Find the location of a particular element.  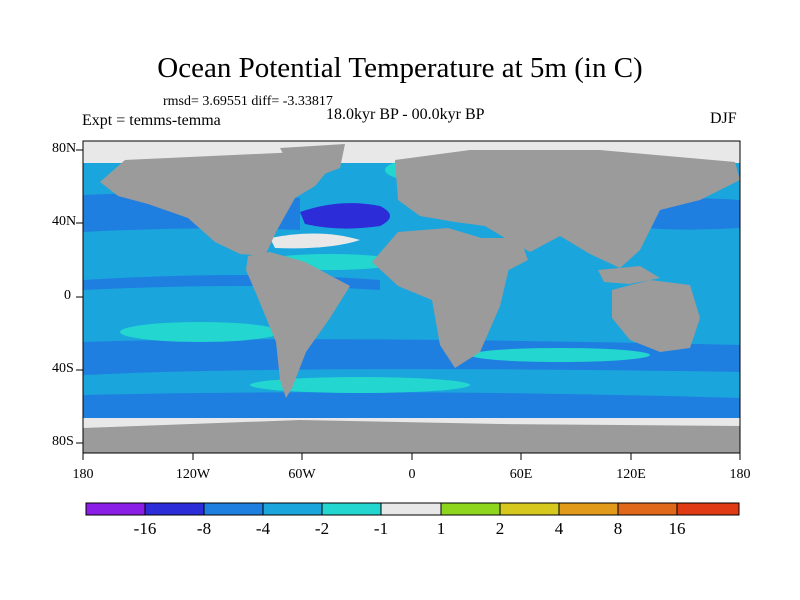

period-label: 18.0kyr BP - 00.0kyr BP is located at coordinates (405, 114).